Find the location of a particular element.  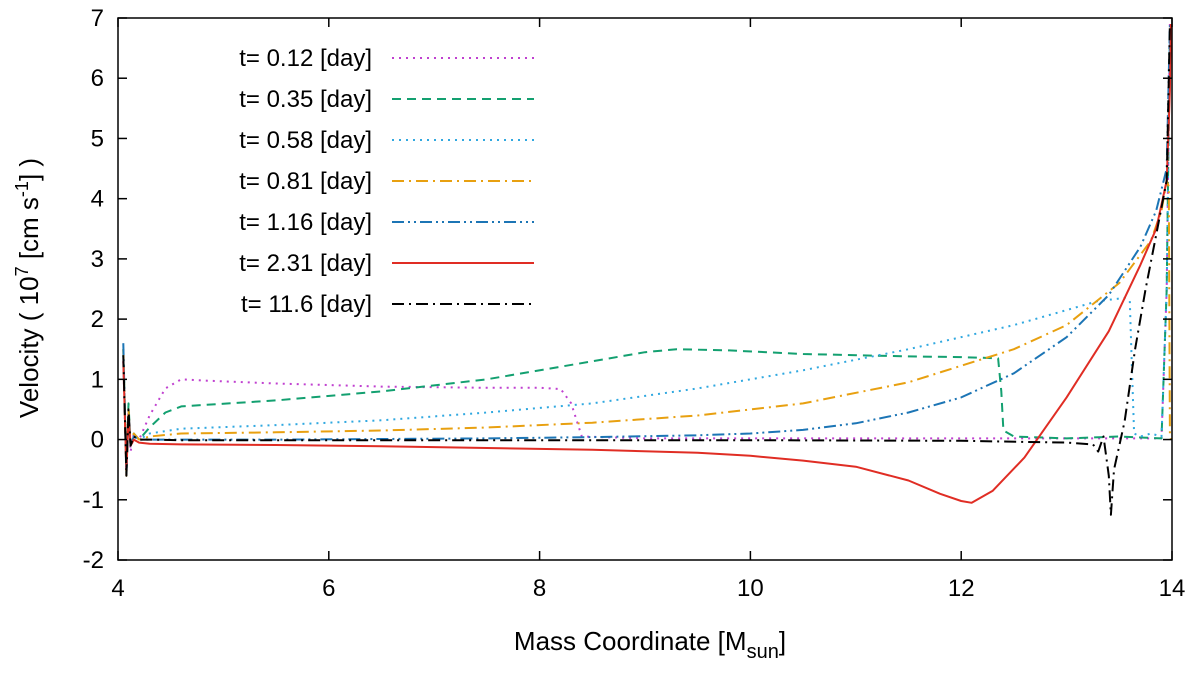

y-axis-title: Velocity ( 107 [cm s-1] ) is located at coordinates (28, 288).